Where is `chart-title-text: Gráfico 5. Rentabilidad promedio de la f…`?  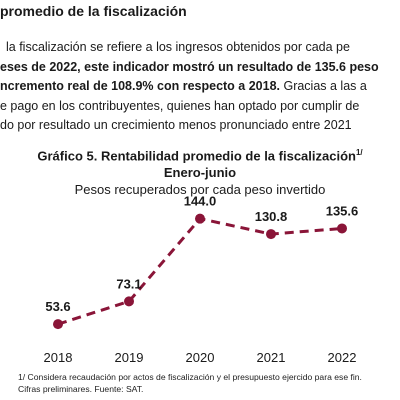
chart-title-text: Gráfico 5. Rentabilidad promedio de la f… is located at coordinates (196, 156).